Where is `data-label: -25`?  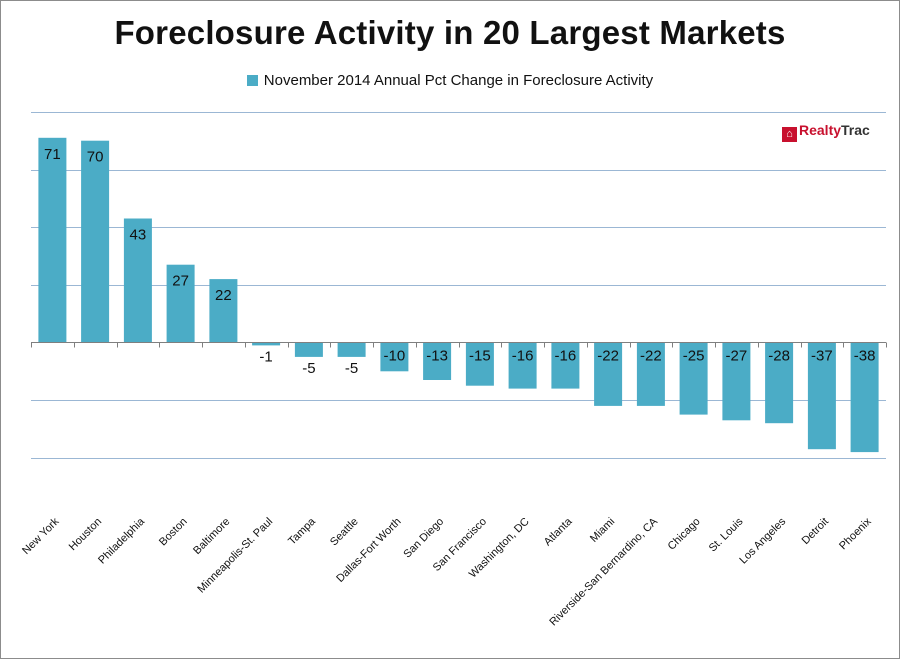
data-label: -25 is located at coordinates (694, 356).